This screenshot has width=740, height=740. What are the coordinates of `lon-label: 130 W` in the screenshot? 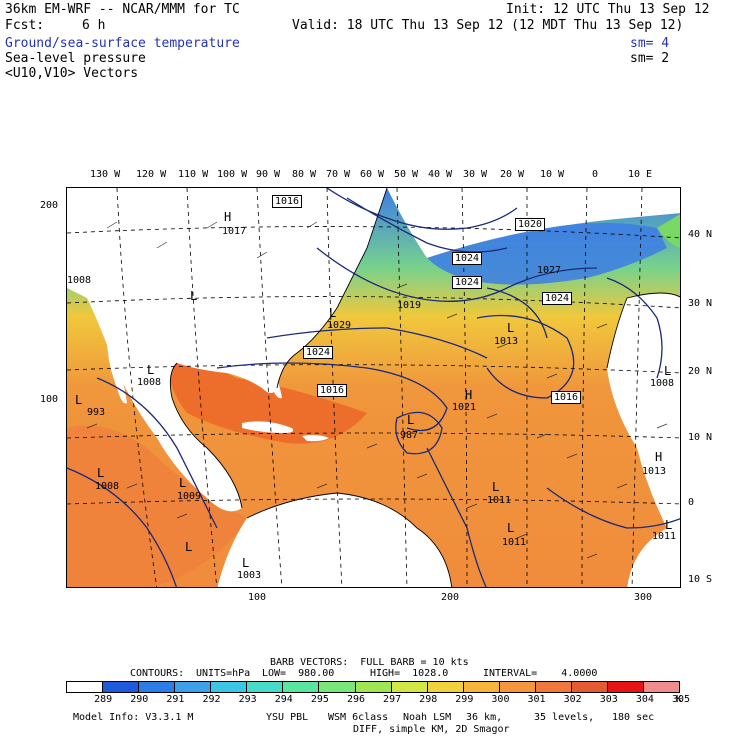 It's located at (105, 174).